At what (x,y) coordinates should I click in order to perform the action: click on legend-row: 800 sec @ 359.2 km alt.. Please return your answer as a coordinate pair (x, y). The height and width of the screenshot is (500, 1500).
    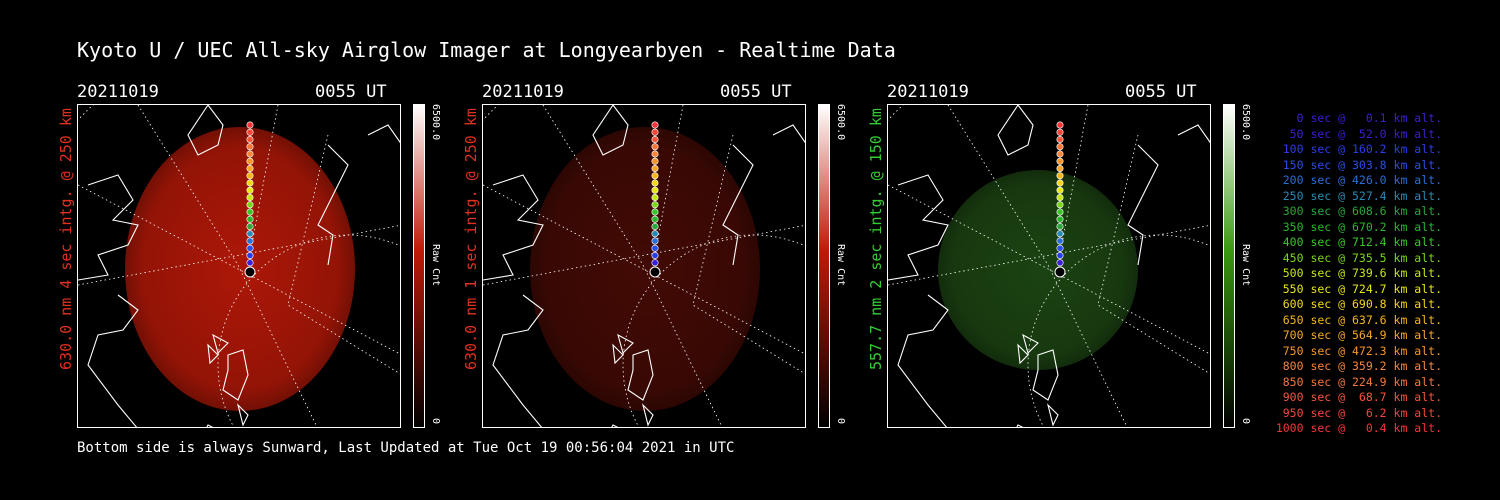
    Looking at the image, I should click on (1362, 366).